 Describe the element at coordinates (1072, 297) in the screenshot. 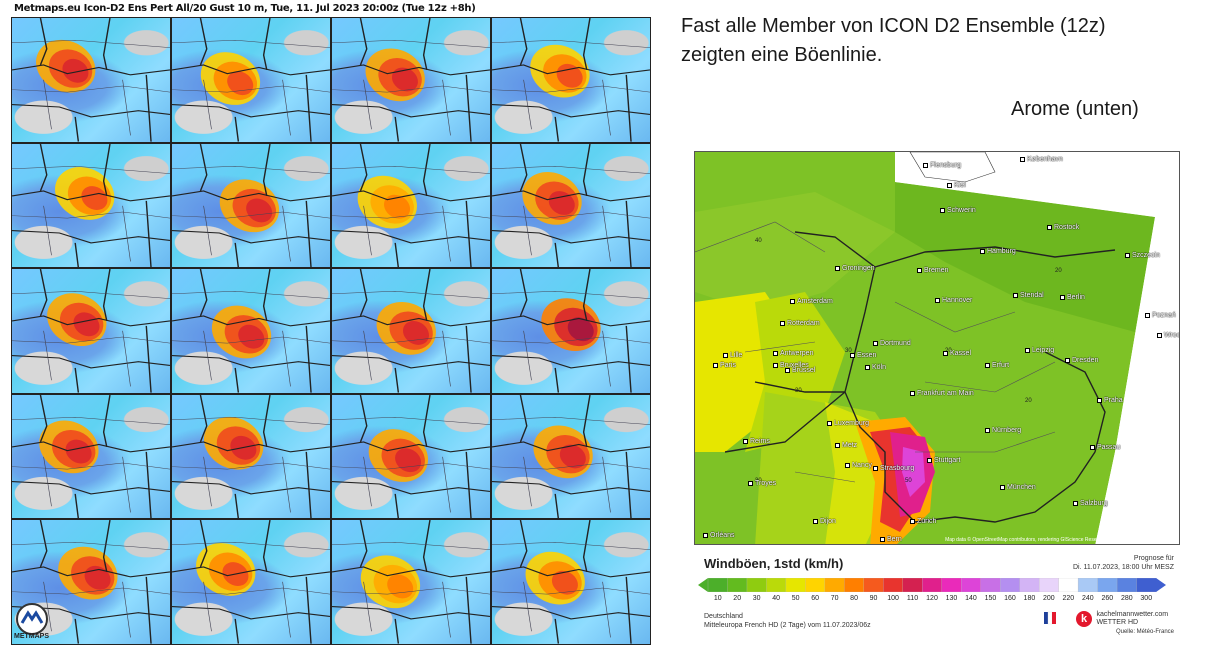

I see `city-label: Berlin` at that location.